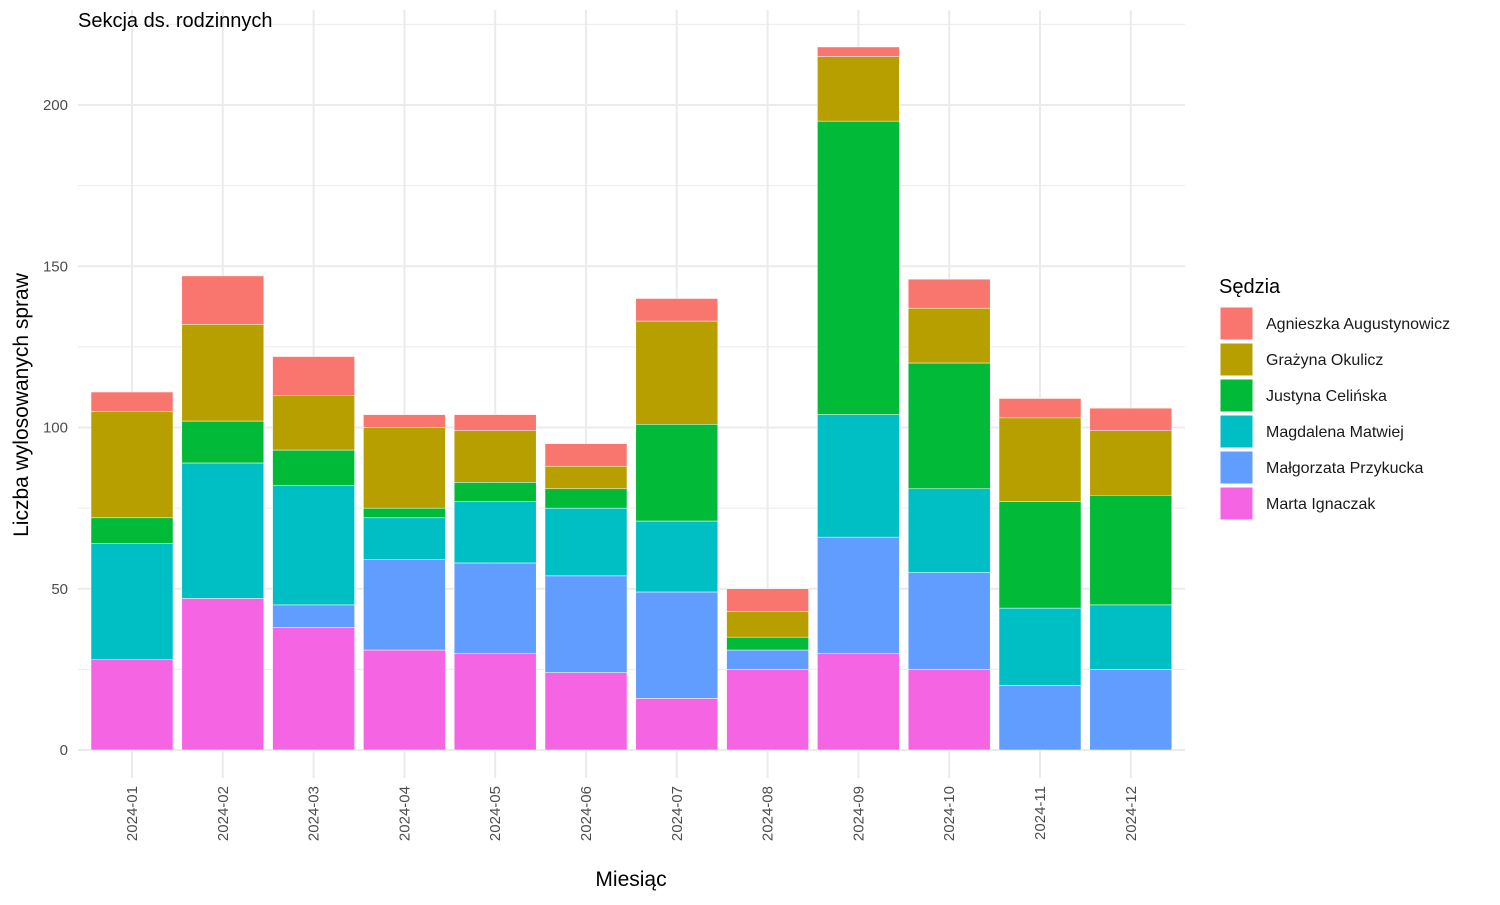 Image resolution: width=1500 pixels, height=905 pixels. I want to click on x-tick-label: 2024-05, so click(495, 813).